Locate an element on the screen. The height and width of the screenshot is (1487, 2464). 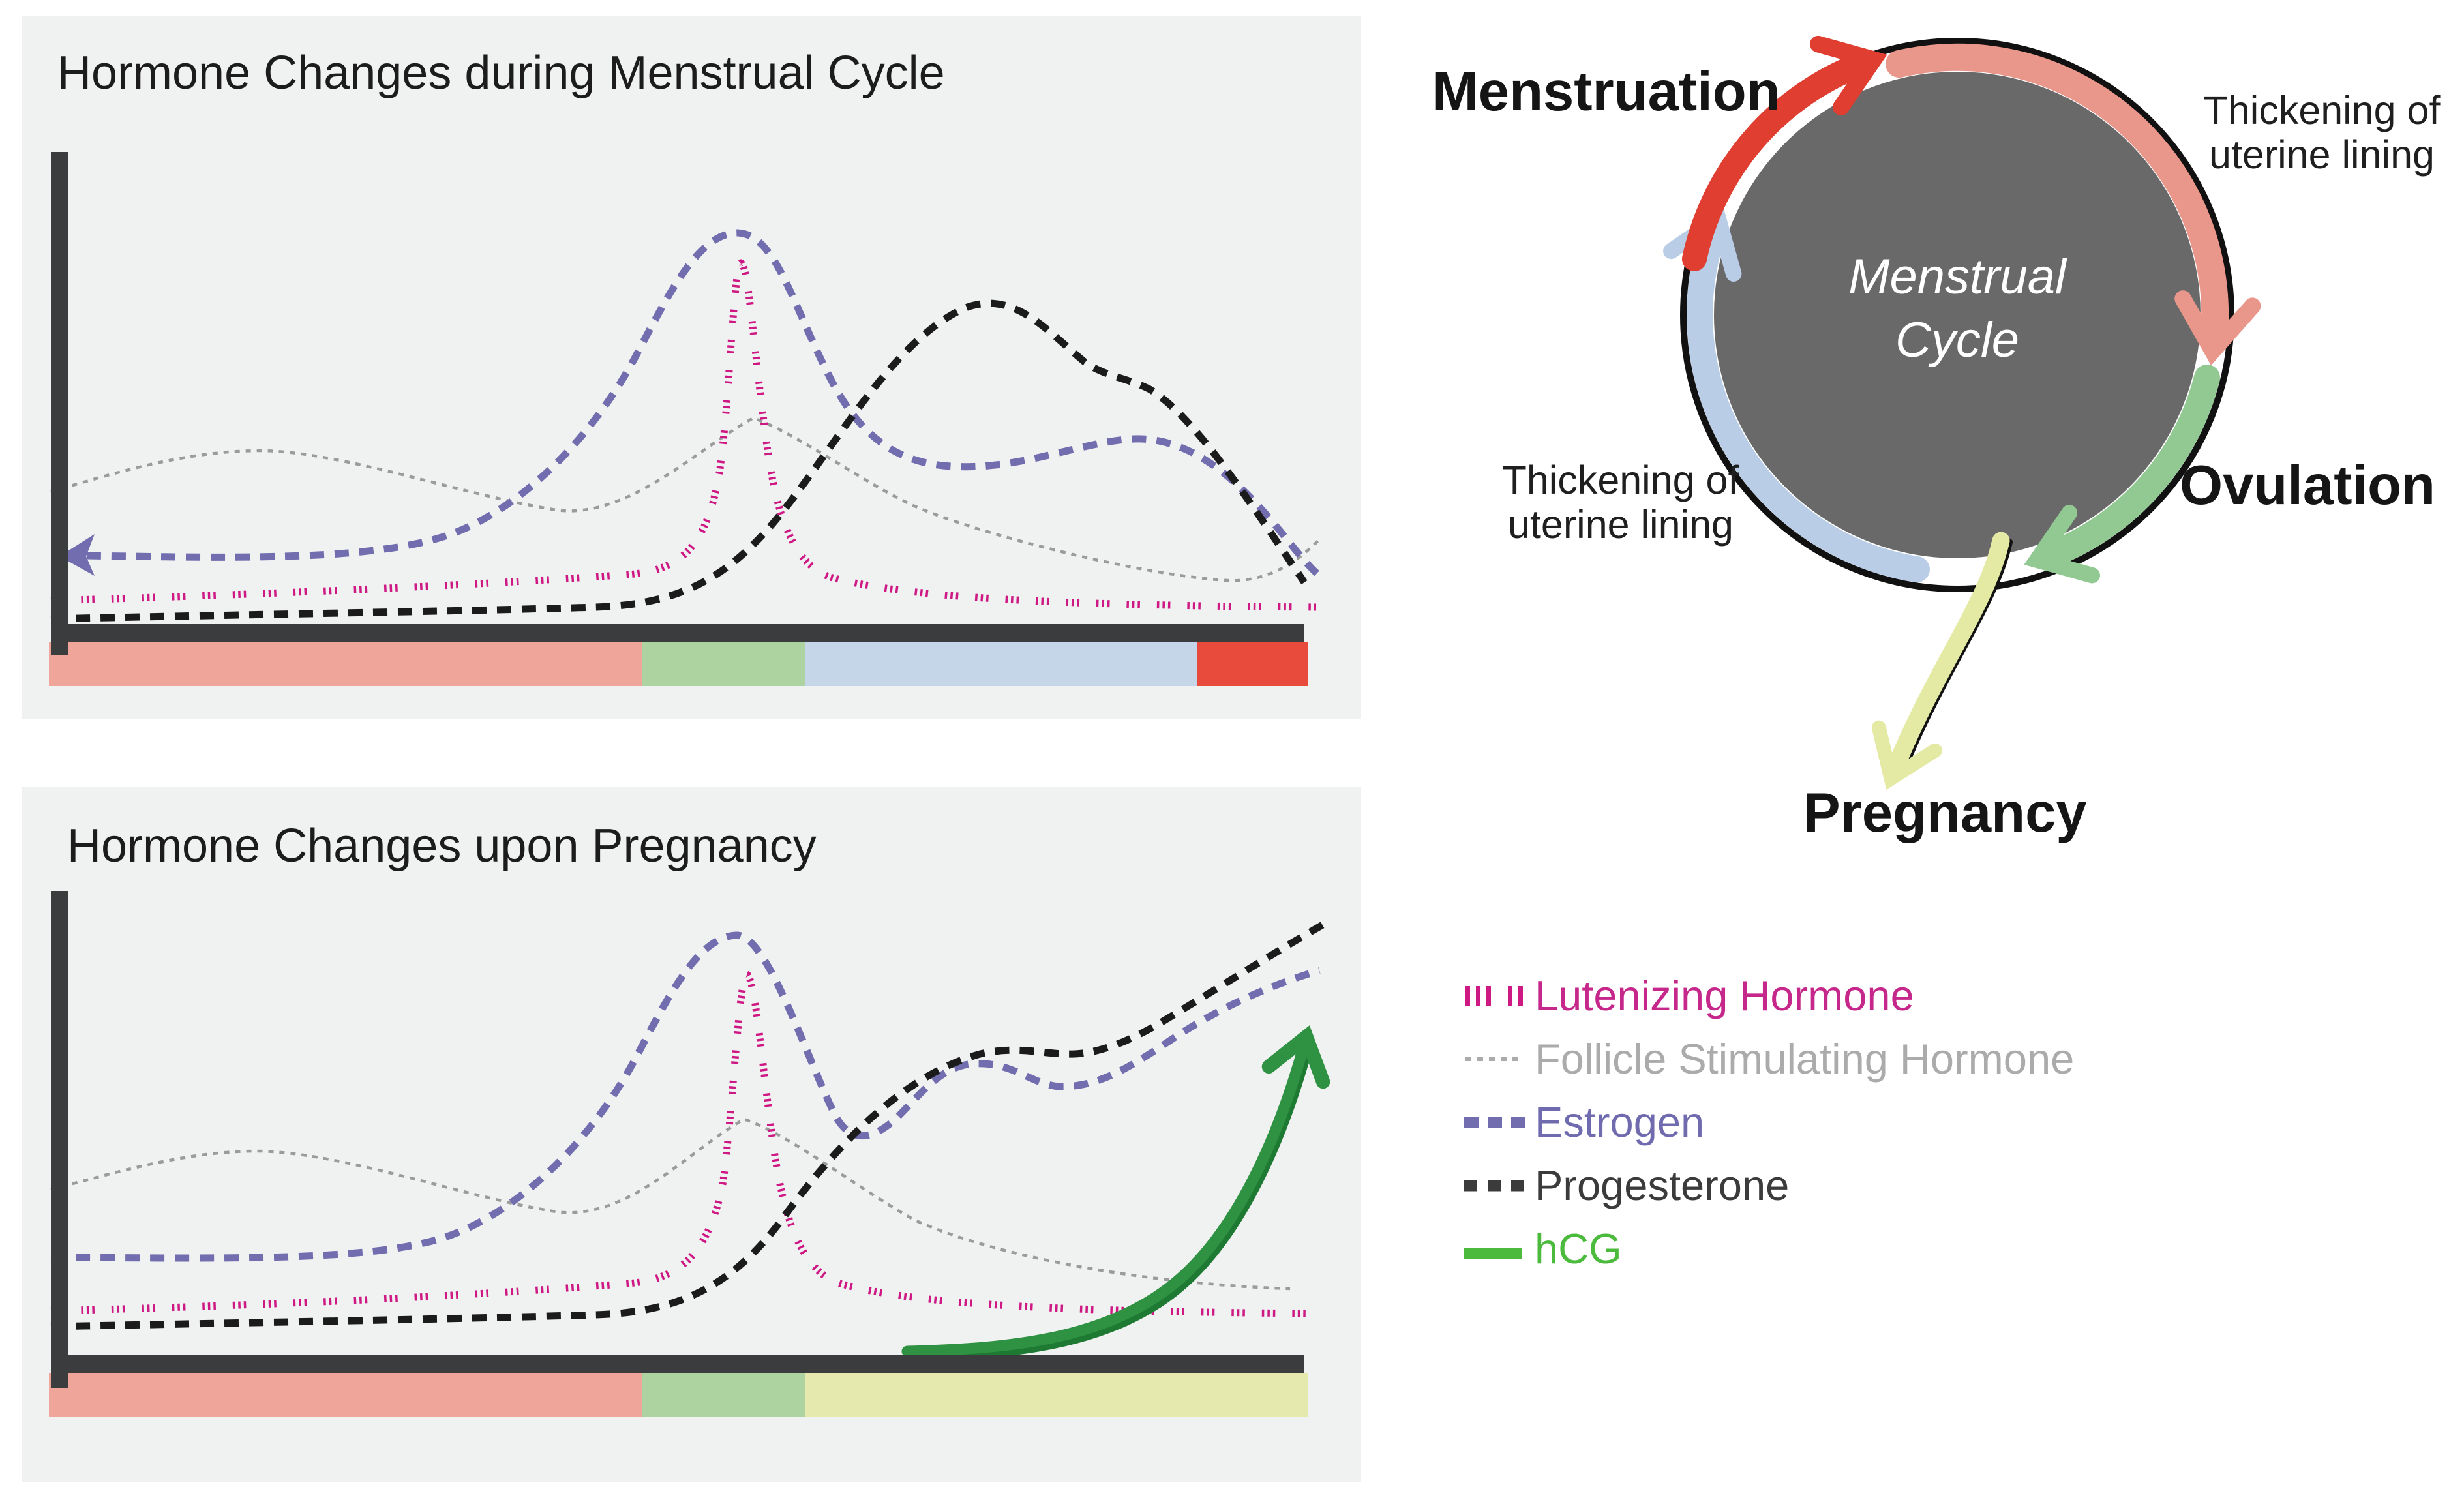
curve-hcg is located at coordinates (1116, 1191).